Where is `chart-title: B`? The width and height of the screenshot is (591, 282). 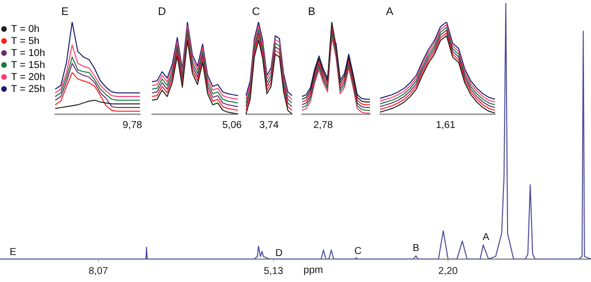 chart-title: B is located at coordinates (312, 12).